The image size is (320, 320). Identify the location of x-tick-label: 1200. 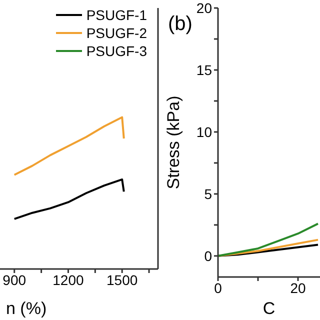
(68, 280).